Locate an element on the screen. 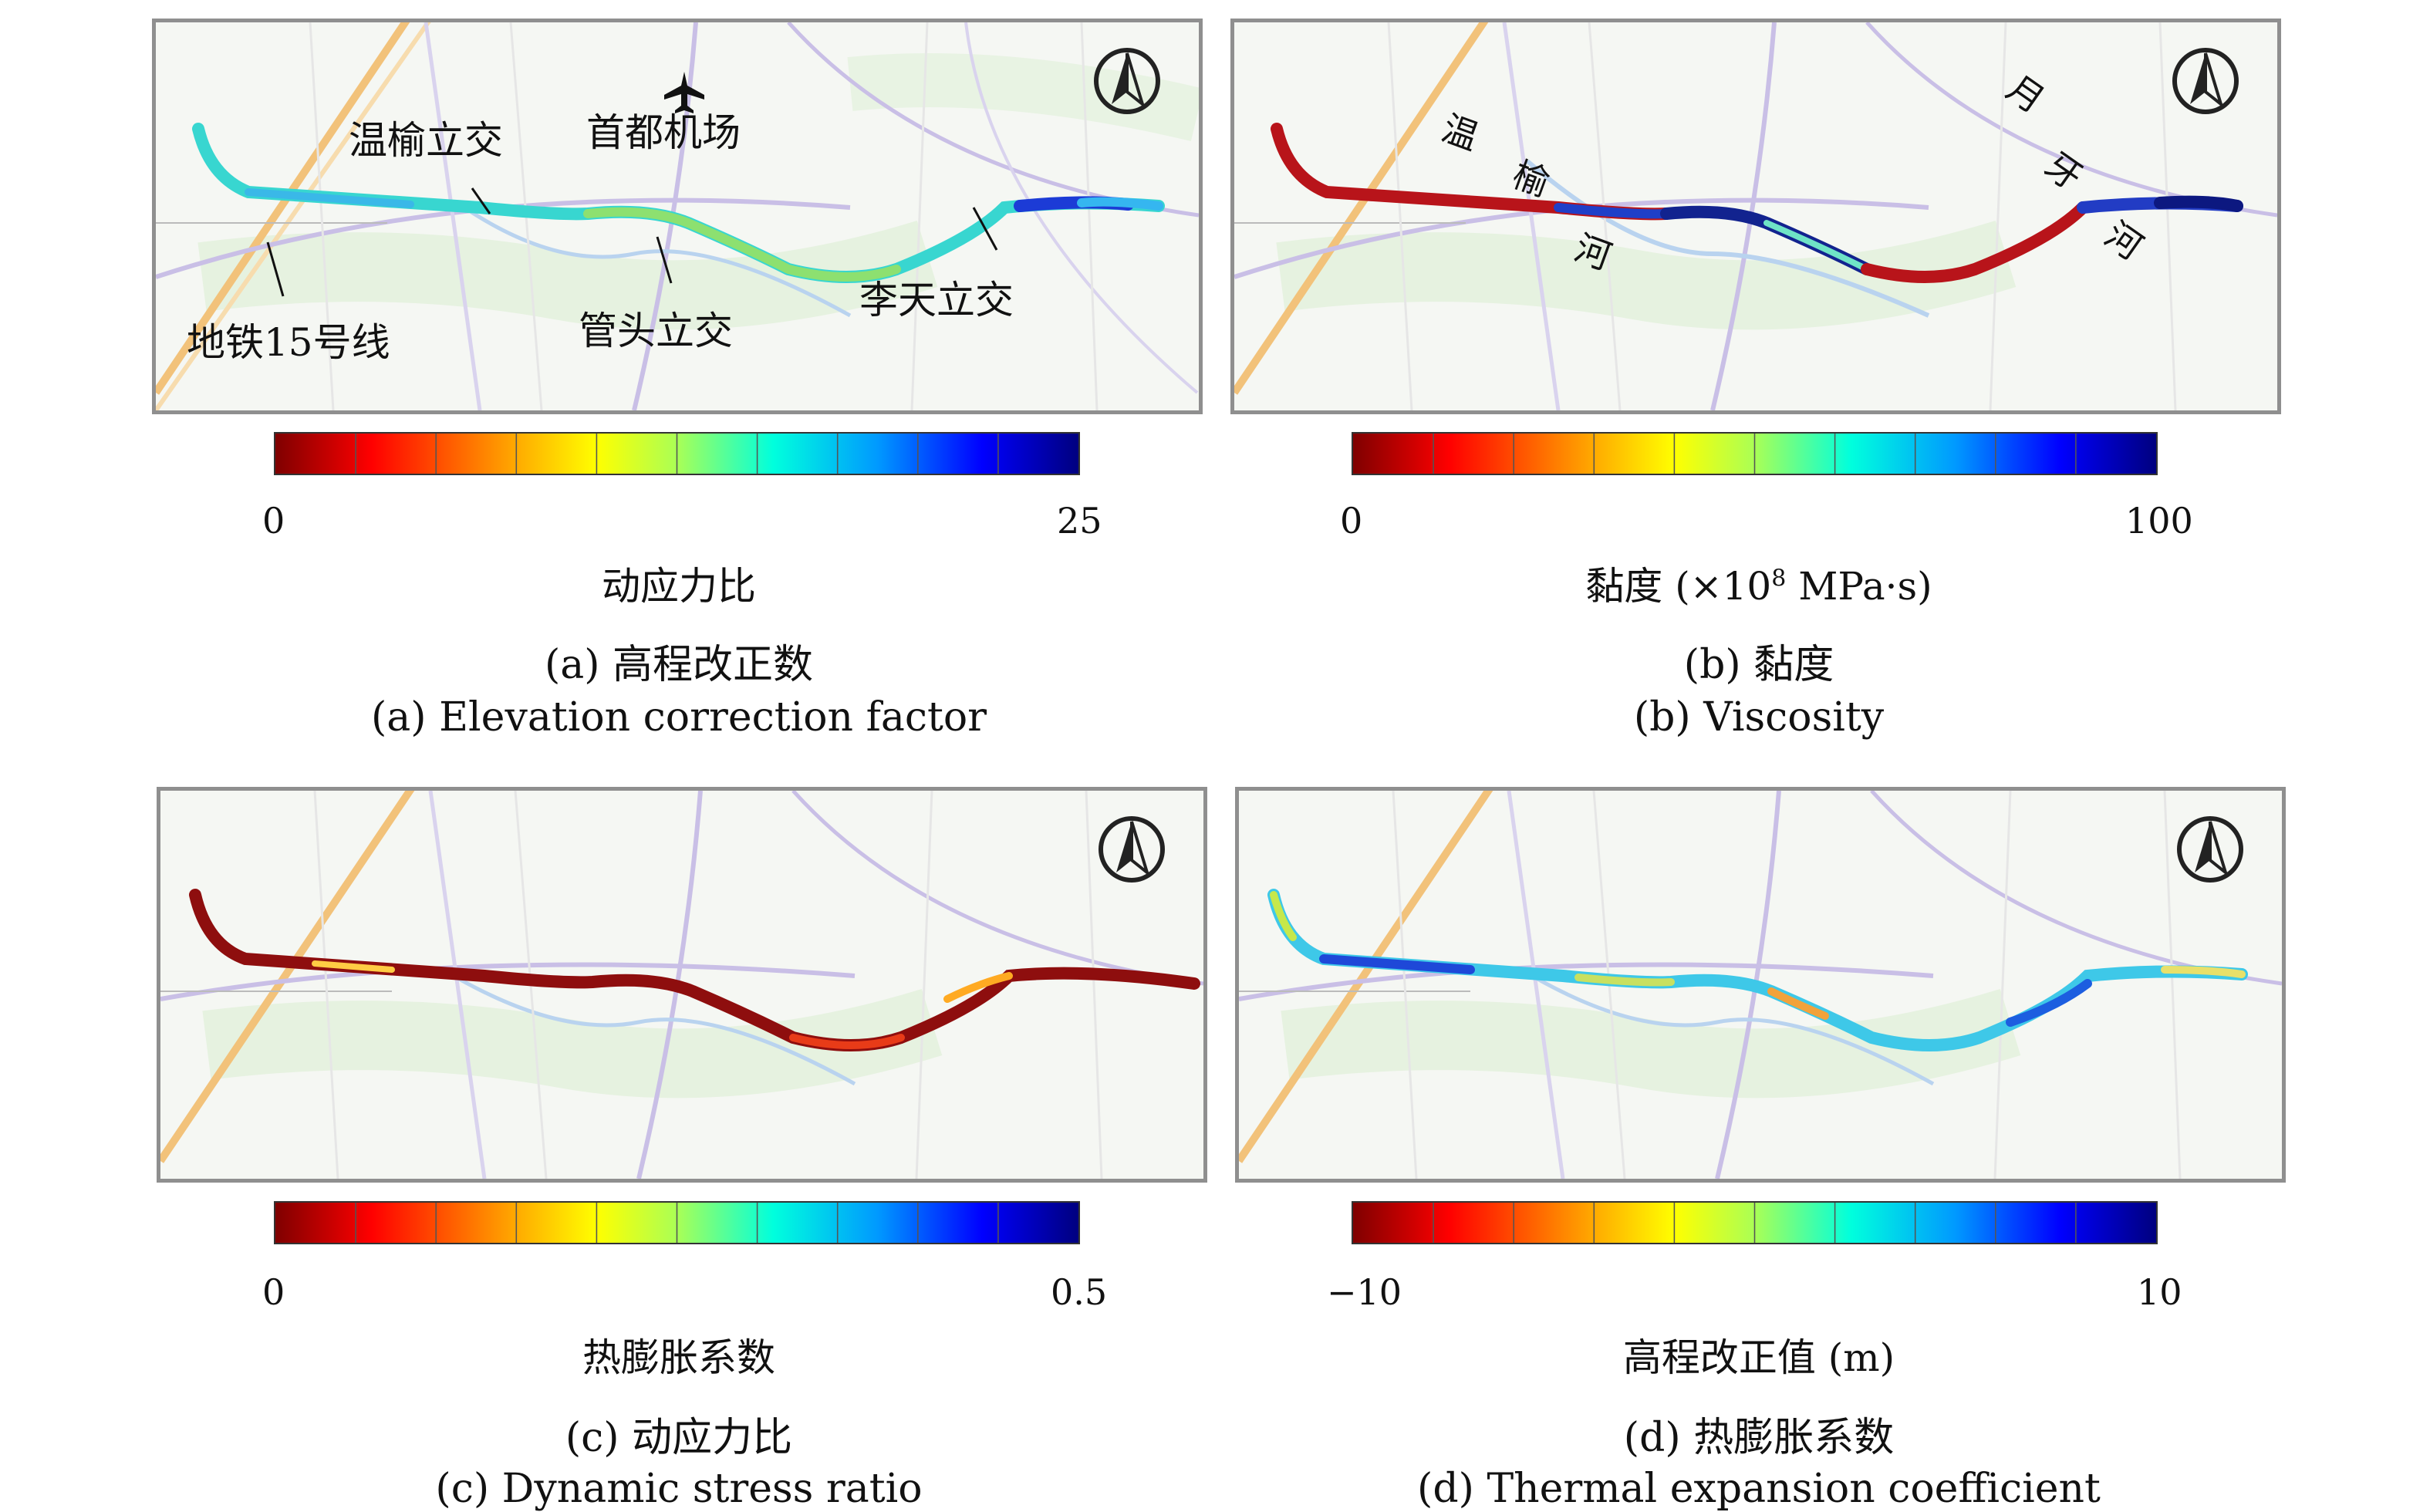  caption-b-en: (b) Viscosity is located at coordinates (1759, 717).